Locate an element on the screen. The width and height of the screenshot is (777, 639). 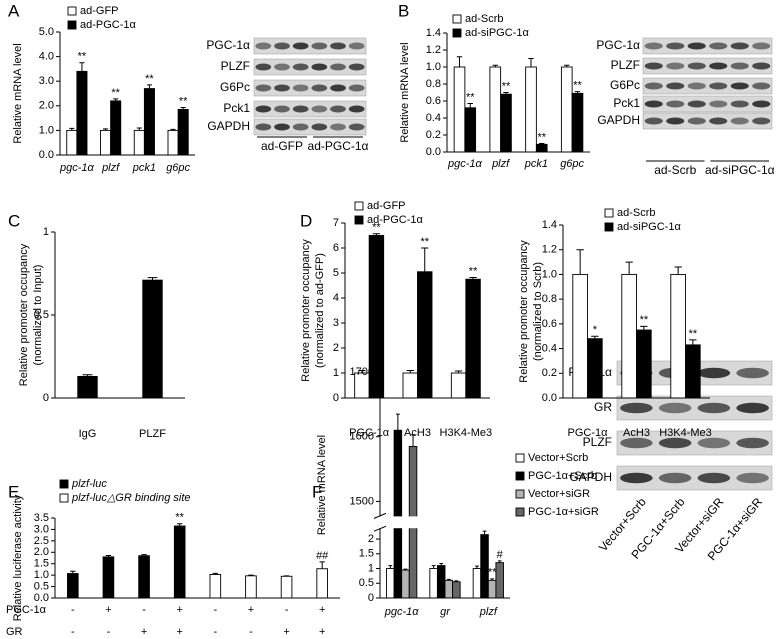
blot-row-label: G6Pc is located at coordinates (235, 87).